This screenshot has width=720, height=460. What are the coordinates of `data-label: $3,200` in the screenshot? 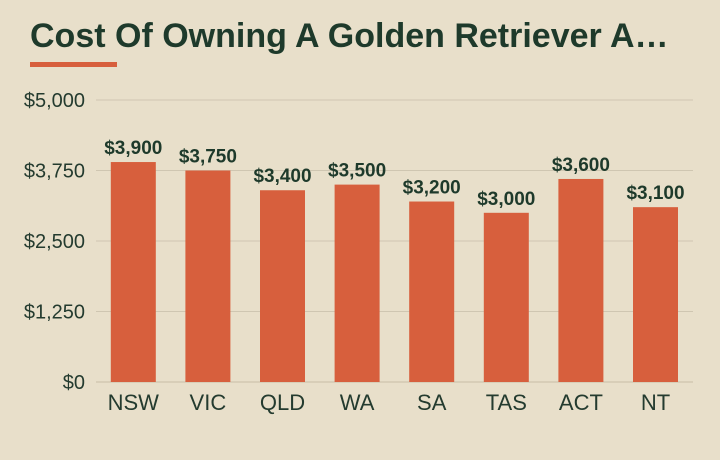 It's located at (432, 188).